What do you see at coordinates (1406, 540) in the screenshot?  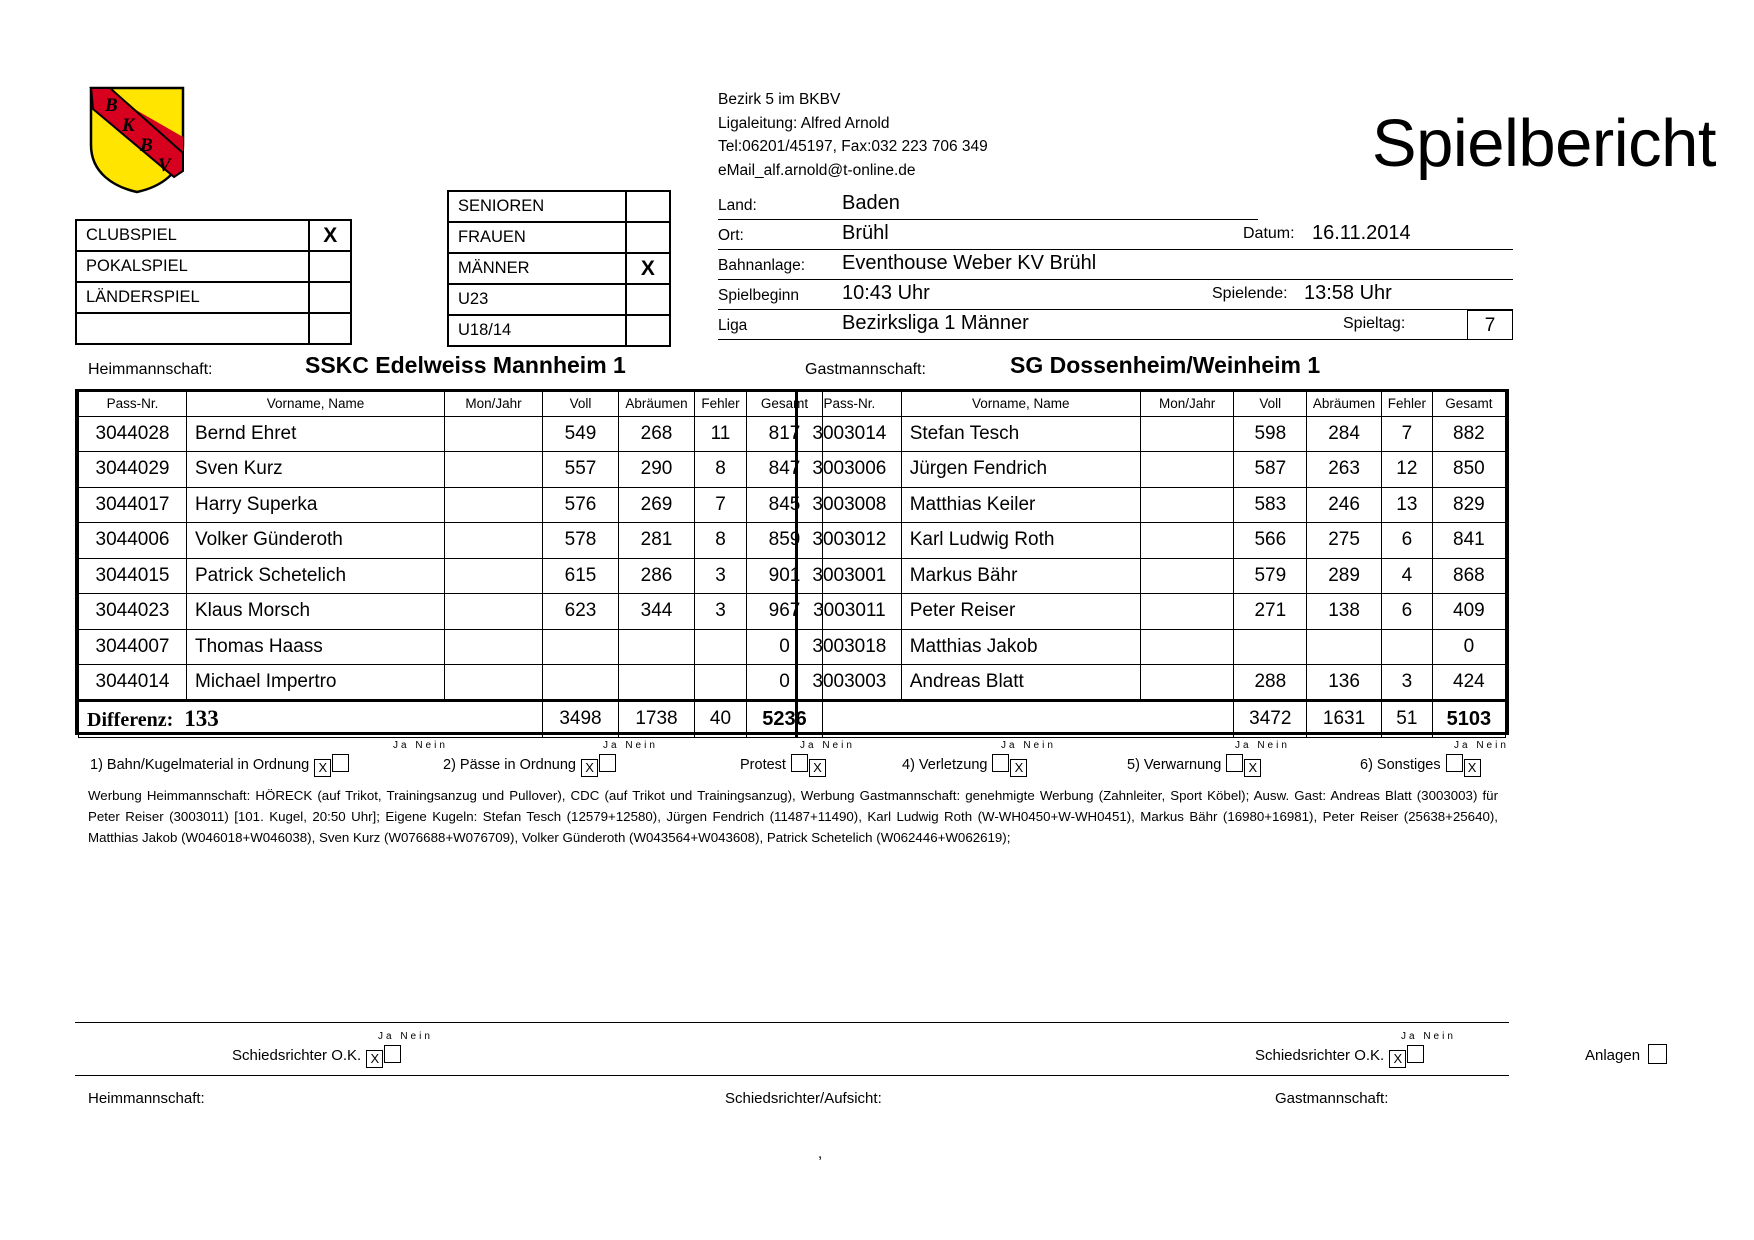 I see `guest-fehler-3: 6` at bounding box center [1406, 540].